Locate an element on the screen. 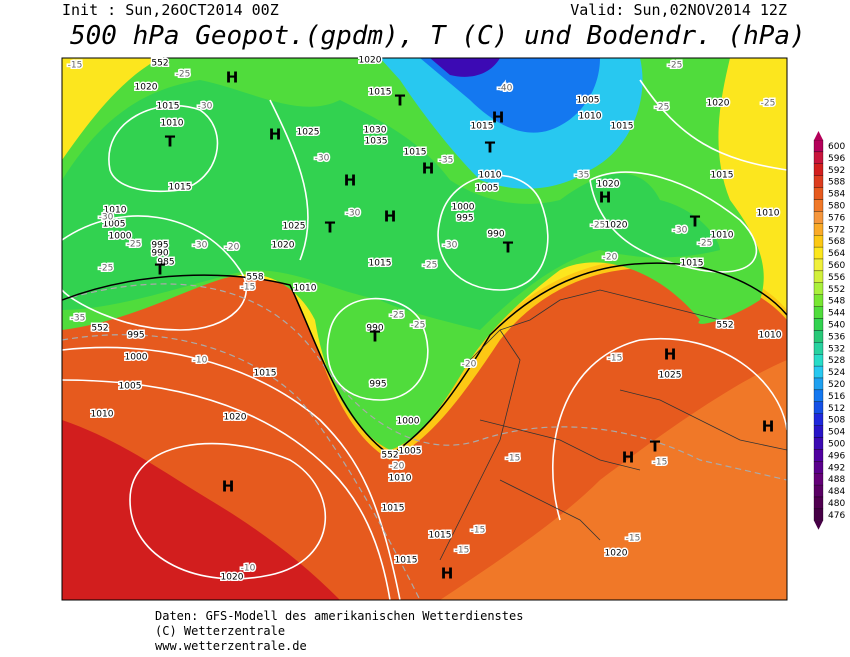 The image size is (850, 657). colorbar-label: 476 is located at coordinates (836, 516).